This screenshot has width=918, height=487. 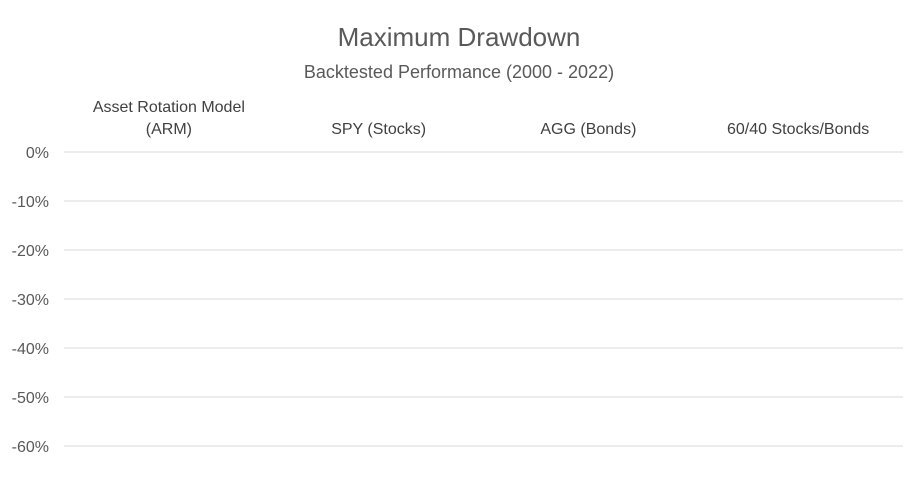 I want to click on category-label: SPY (Stocks), so click(x=378, y=129).